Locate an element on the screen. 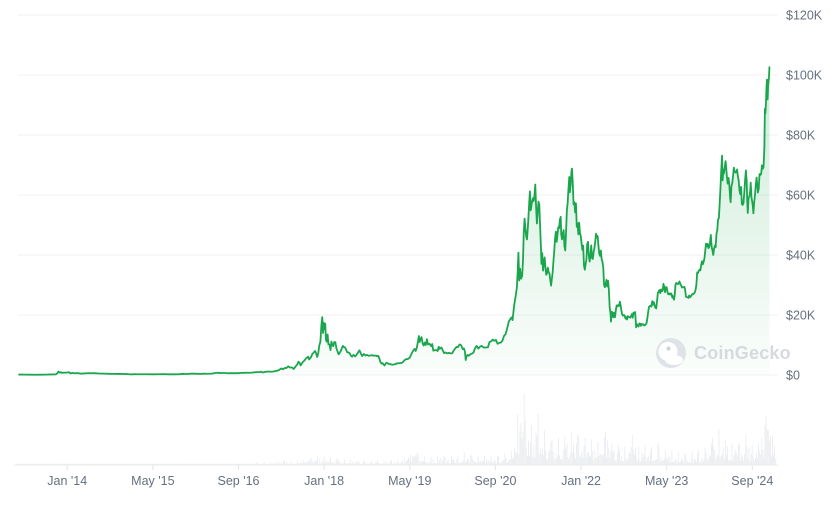 The height and width of the screenshot is (505, 837). y-axis-label: $100K is located at coordinates (804, 75).